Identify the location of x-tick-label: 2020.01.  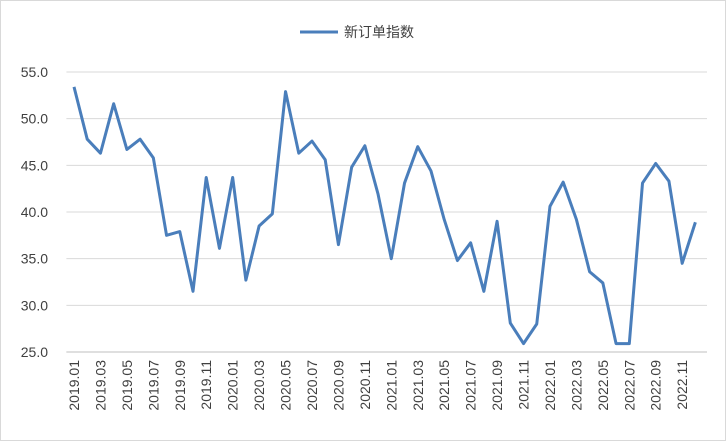
(233, 385).